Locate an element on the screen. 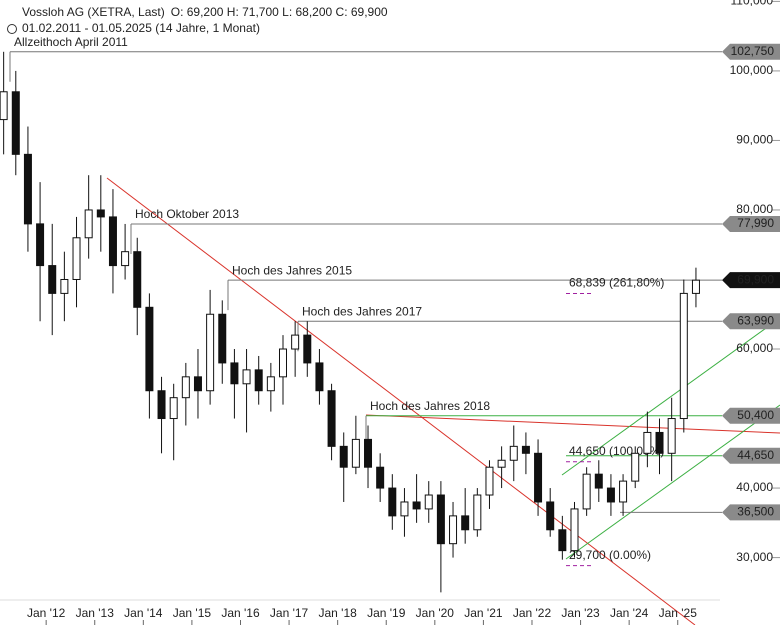 This screenshot has height=630, width=780. fib-label: 68,839 (261,80%) is located at coordinates (616, 283).